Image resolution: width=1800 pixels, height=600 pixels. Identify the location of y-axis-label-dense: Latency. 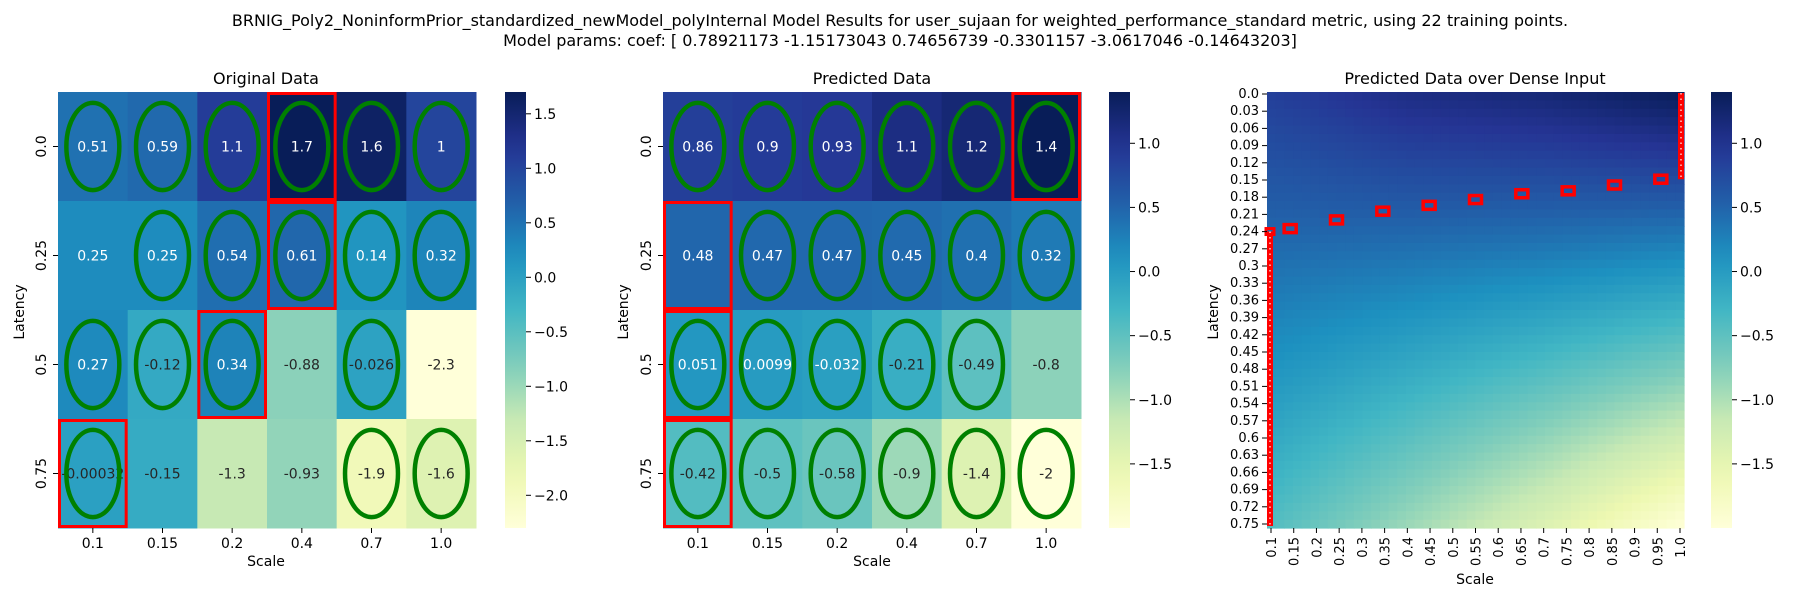
(1214, 311).